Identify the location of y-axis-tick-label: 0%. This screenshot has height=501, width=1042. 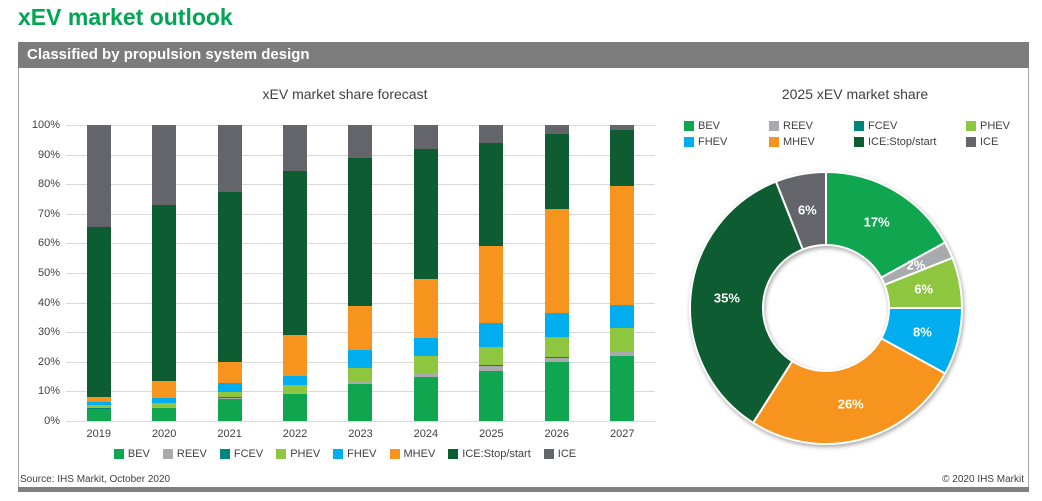
(52, 421).